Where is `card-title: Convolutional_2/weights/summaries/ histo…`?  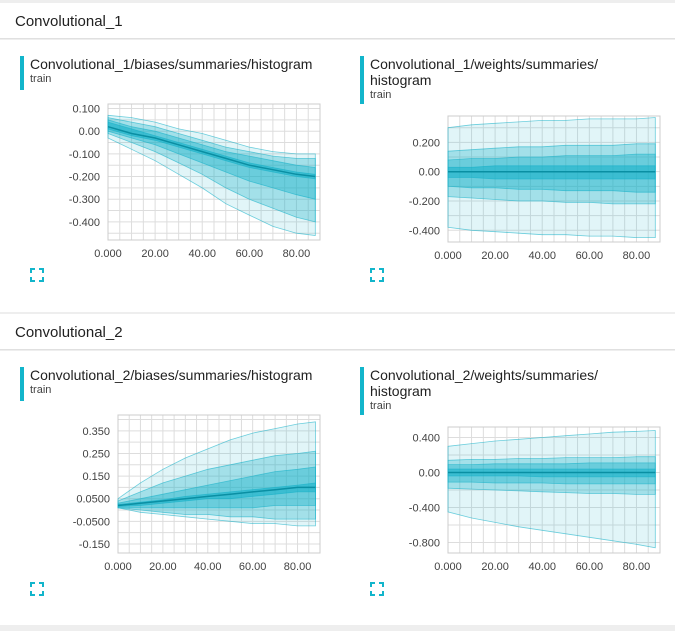
card-title: Convolutional_2/weights/summaries/ histo… is located at coordinates (520, 383).